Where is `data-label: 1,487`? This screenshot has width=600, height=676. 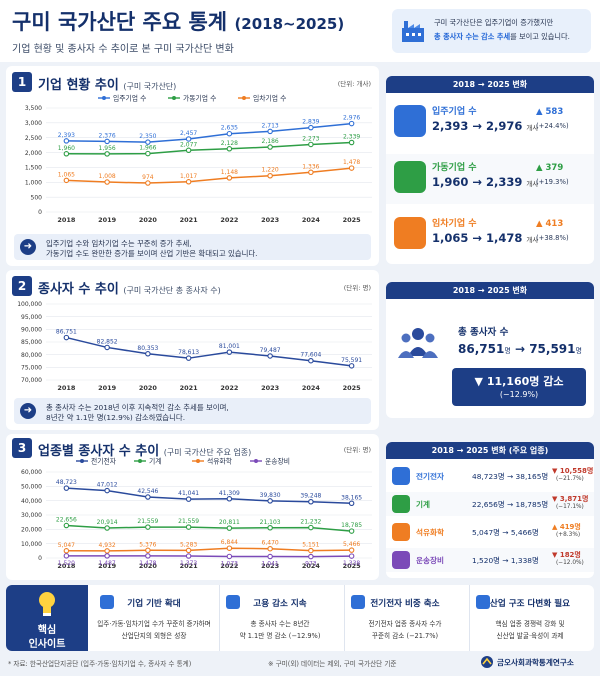
data-label: 1,487 is located at coordinates (107, 563).